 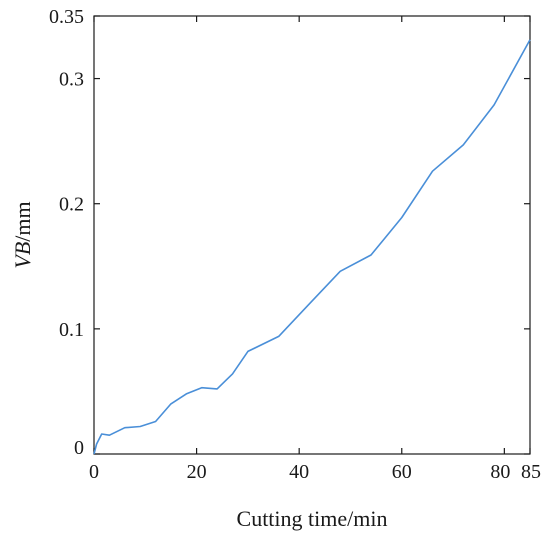 I want to click on x-tick-label: 0, so click(x=94, y=472).